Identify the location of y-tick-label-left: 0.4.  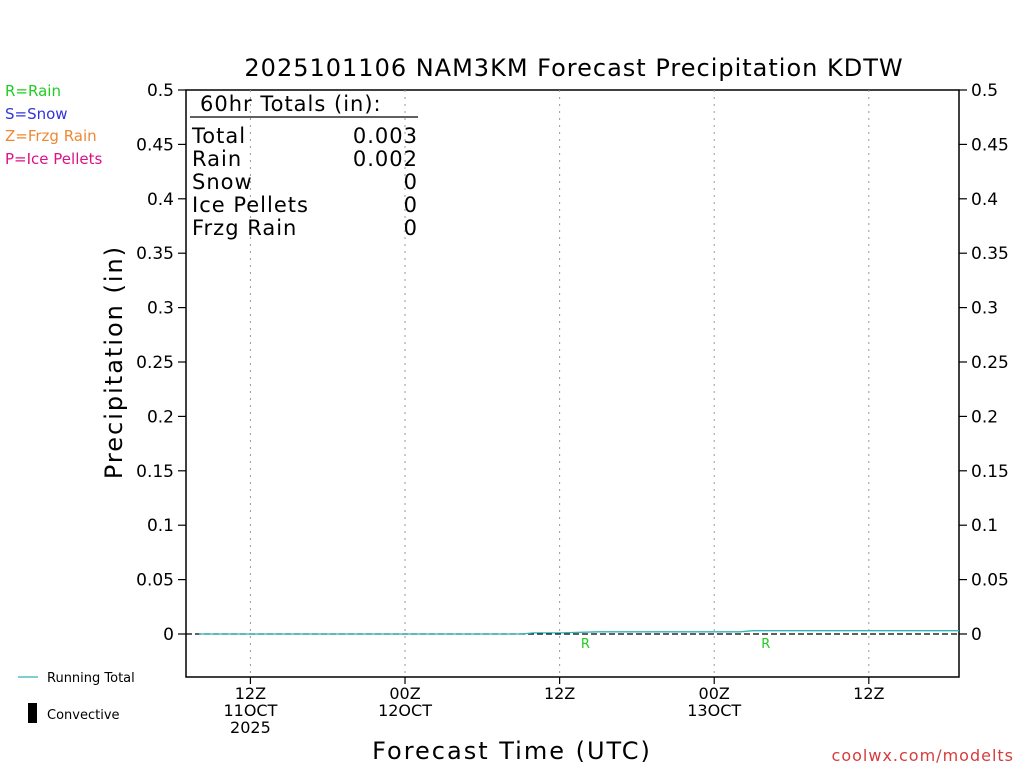
(160, 200).